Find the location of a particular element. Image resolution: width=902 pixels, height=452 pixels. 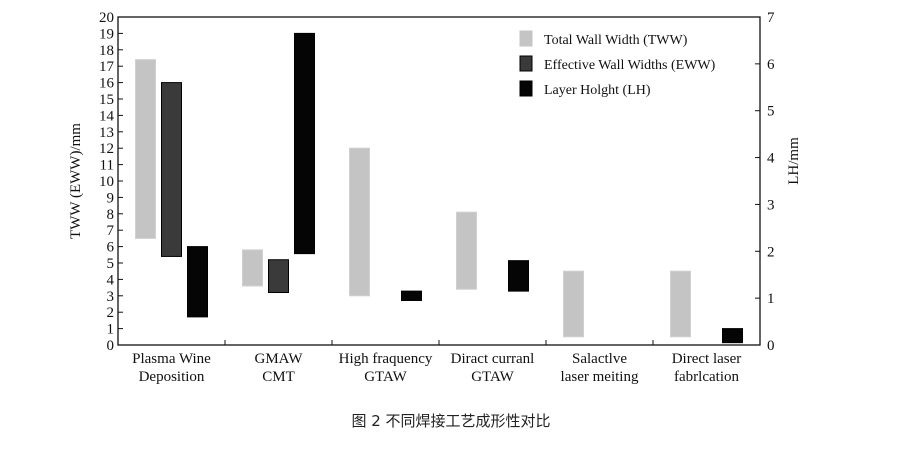

y-left-tick-label: 19 is located at coordinates (106, 34).